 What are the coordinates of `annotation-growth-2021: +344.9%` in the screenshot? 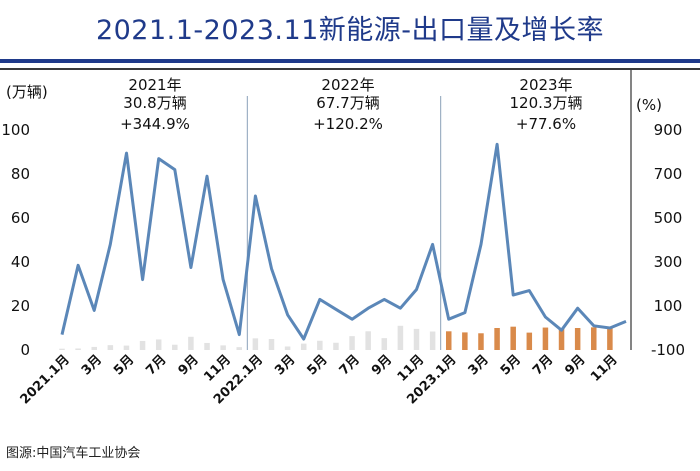 It's located at (155, 124).